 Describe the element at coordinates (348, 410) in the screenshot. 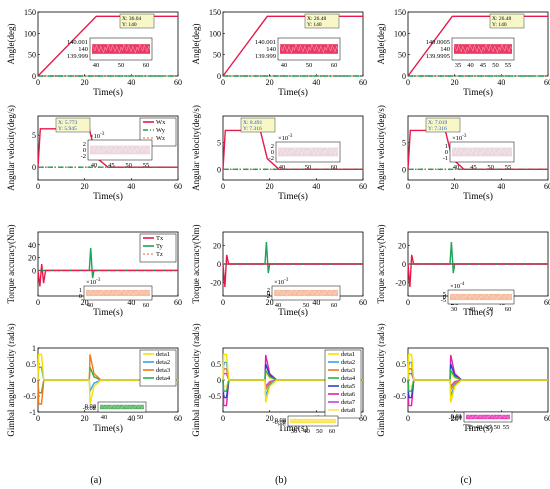

I see `legend-label-deta8: deta8` at that location.